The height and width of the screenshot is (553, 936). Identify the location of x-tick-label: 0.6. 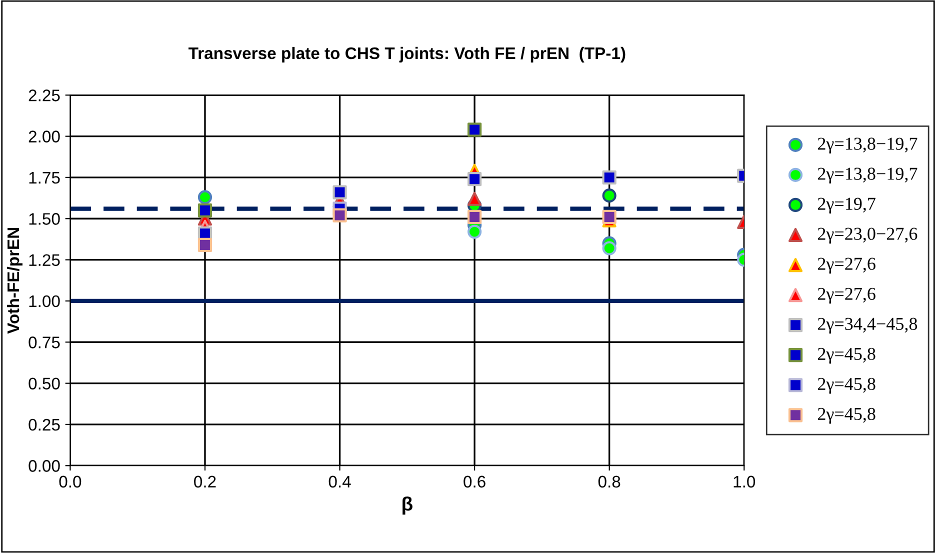
(475, 482).